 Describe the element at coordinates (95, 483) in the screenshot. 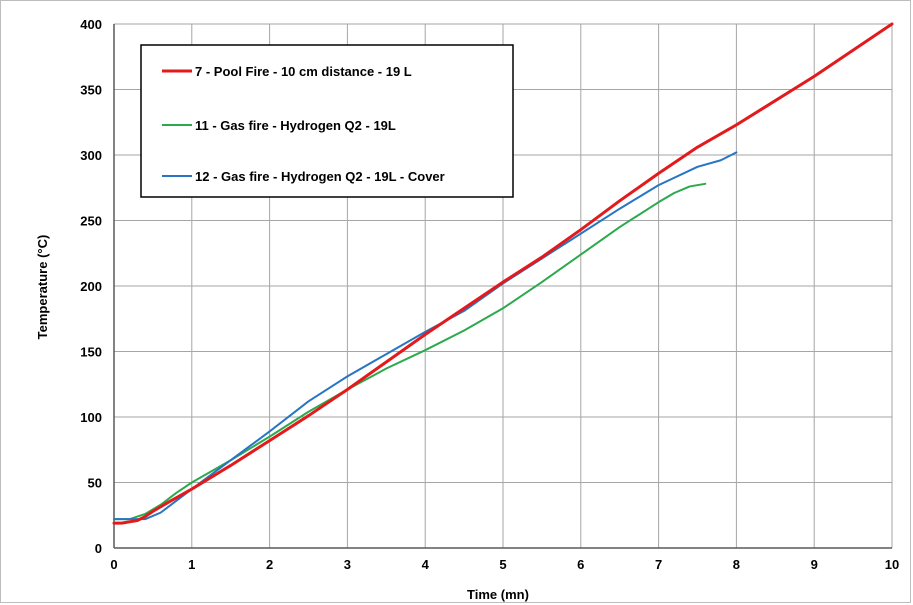

I see `y-tick-label: 50` at that location.